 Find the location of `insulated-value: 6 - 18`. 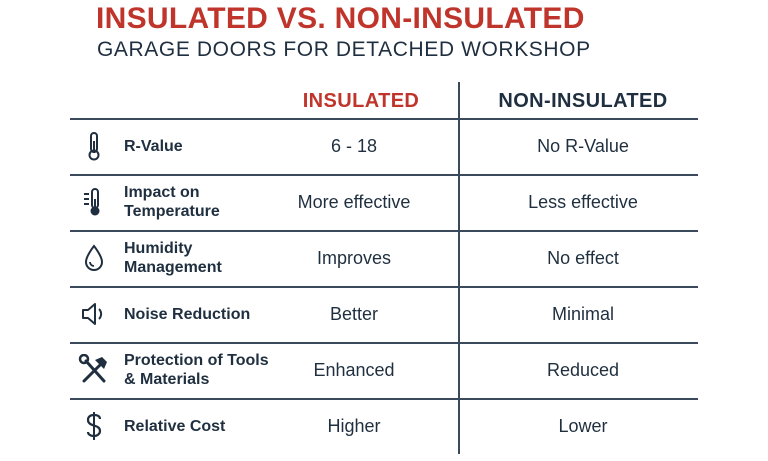

insulated-value: 6 - 18 is located at coordinates (354, 146).